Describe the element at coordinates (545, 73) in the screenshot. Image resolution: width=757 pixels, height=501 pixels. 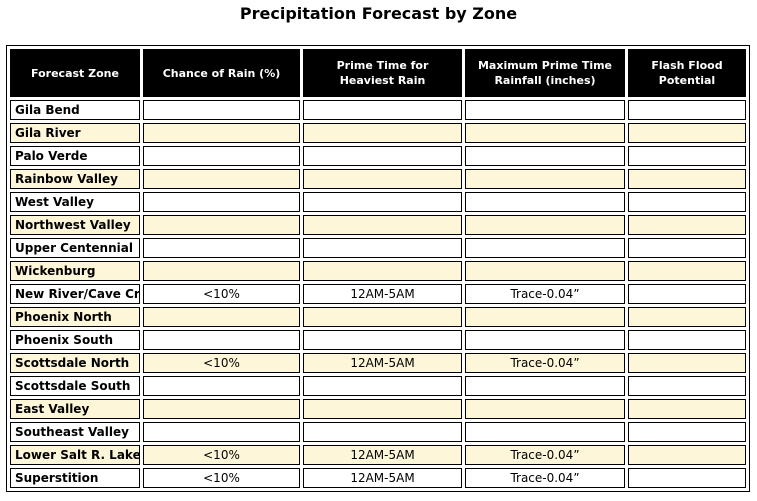
I see `header-cell: Maximum Prime Time Rainfall (inches)` at that location.